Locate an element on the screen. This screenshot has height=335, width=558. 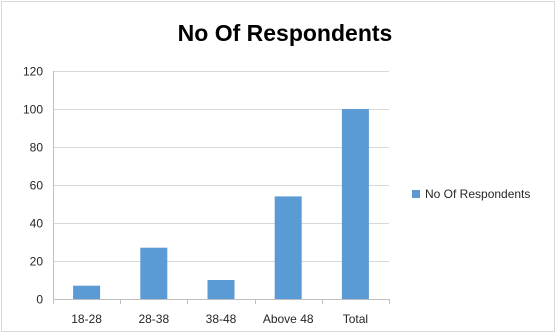
y-tick-label-40: 40 is located at coordinates (37, 224).